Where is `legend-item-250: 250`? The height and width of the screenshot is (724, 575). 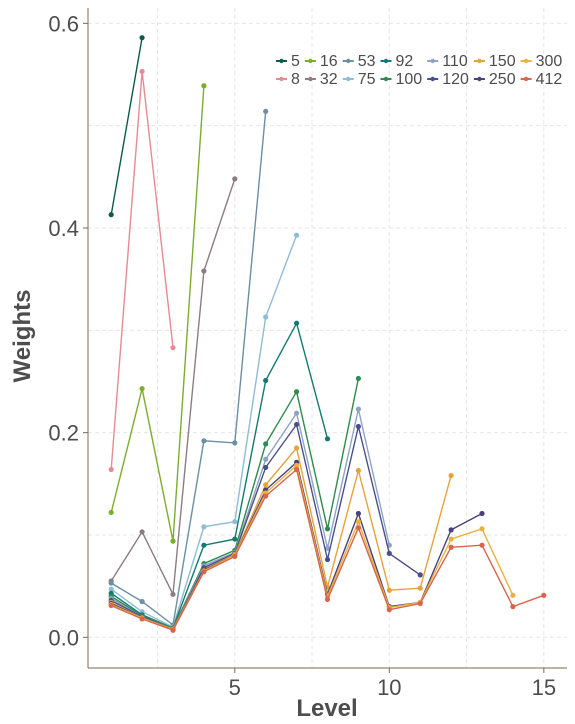 legend-item-250: 250 is located at coordinates (494, 79).